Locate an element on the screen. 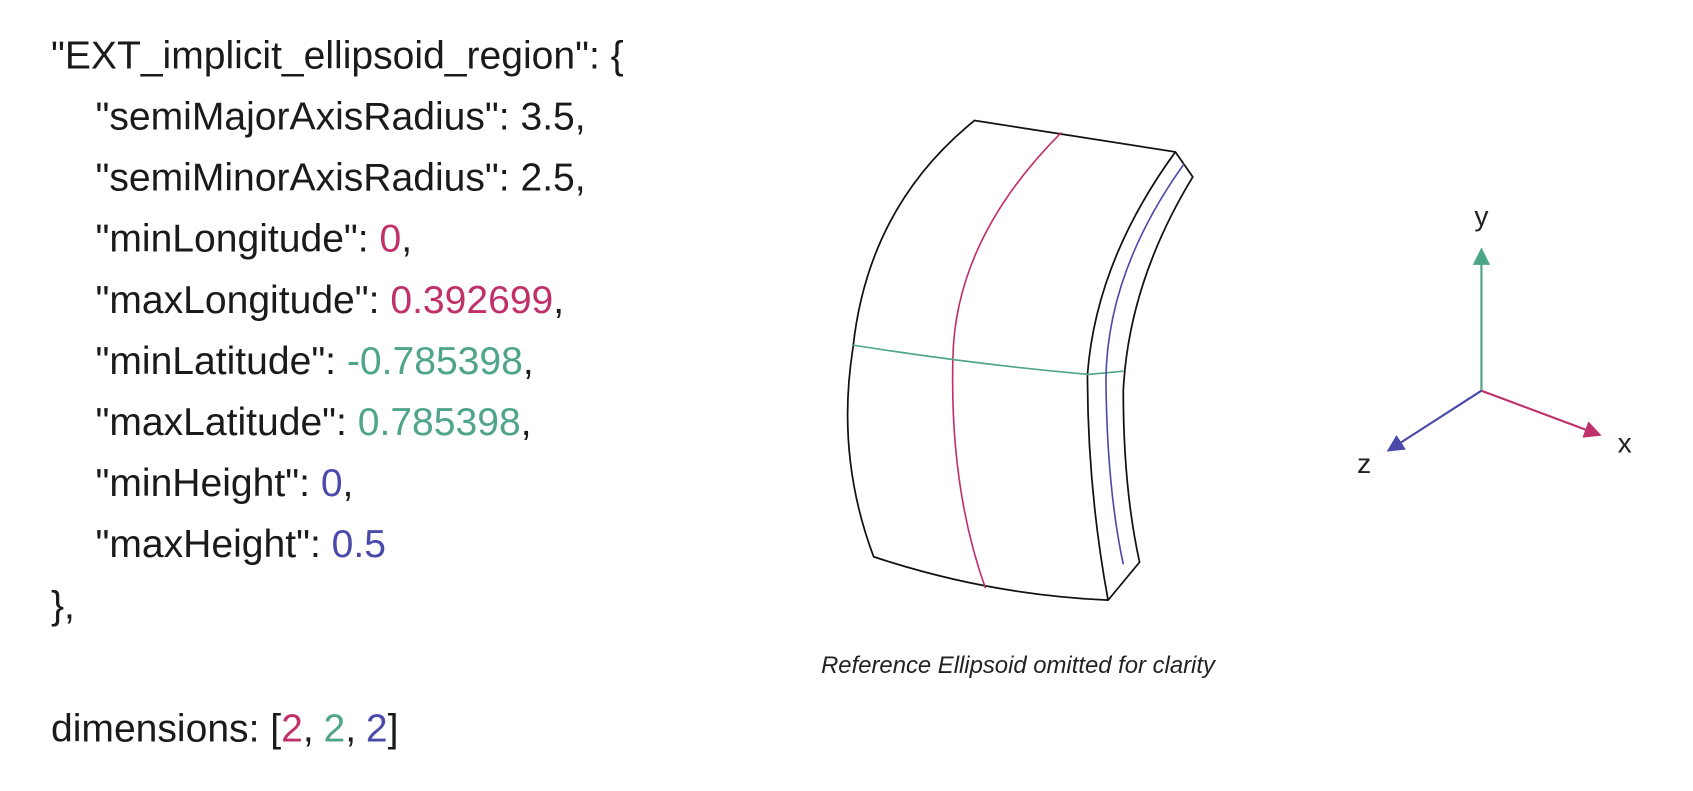  code-line: "semiMajorAxisRadius": 3.5, is located at coordinates (341, 116).